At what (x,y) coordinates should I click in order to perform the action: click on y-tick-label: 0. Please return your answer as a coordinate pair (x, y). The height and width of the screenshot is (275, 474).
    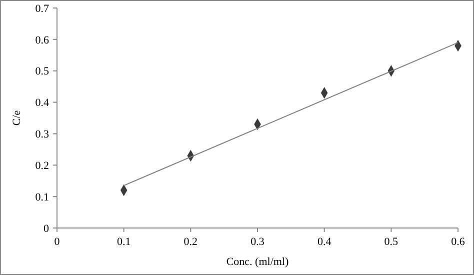
    Looking at the image, I should click on (47, 228).